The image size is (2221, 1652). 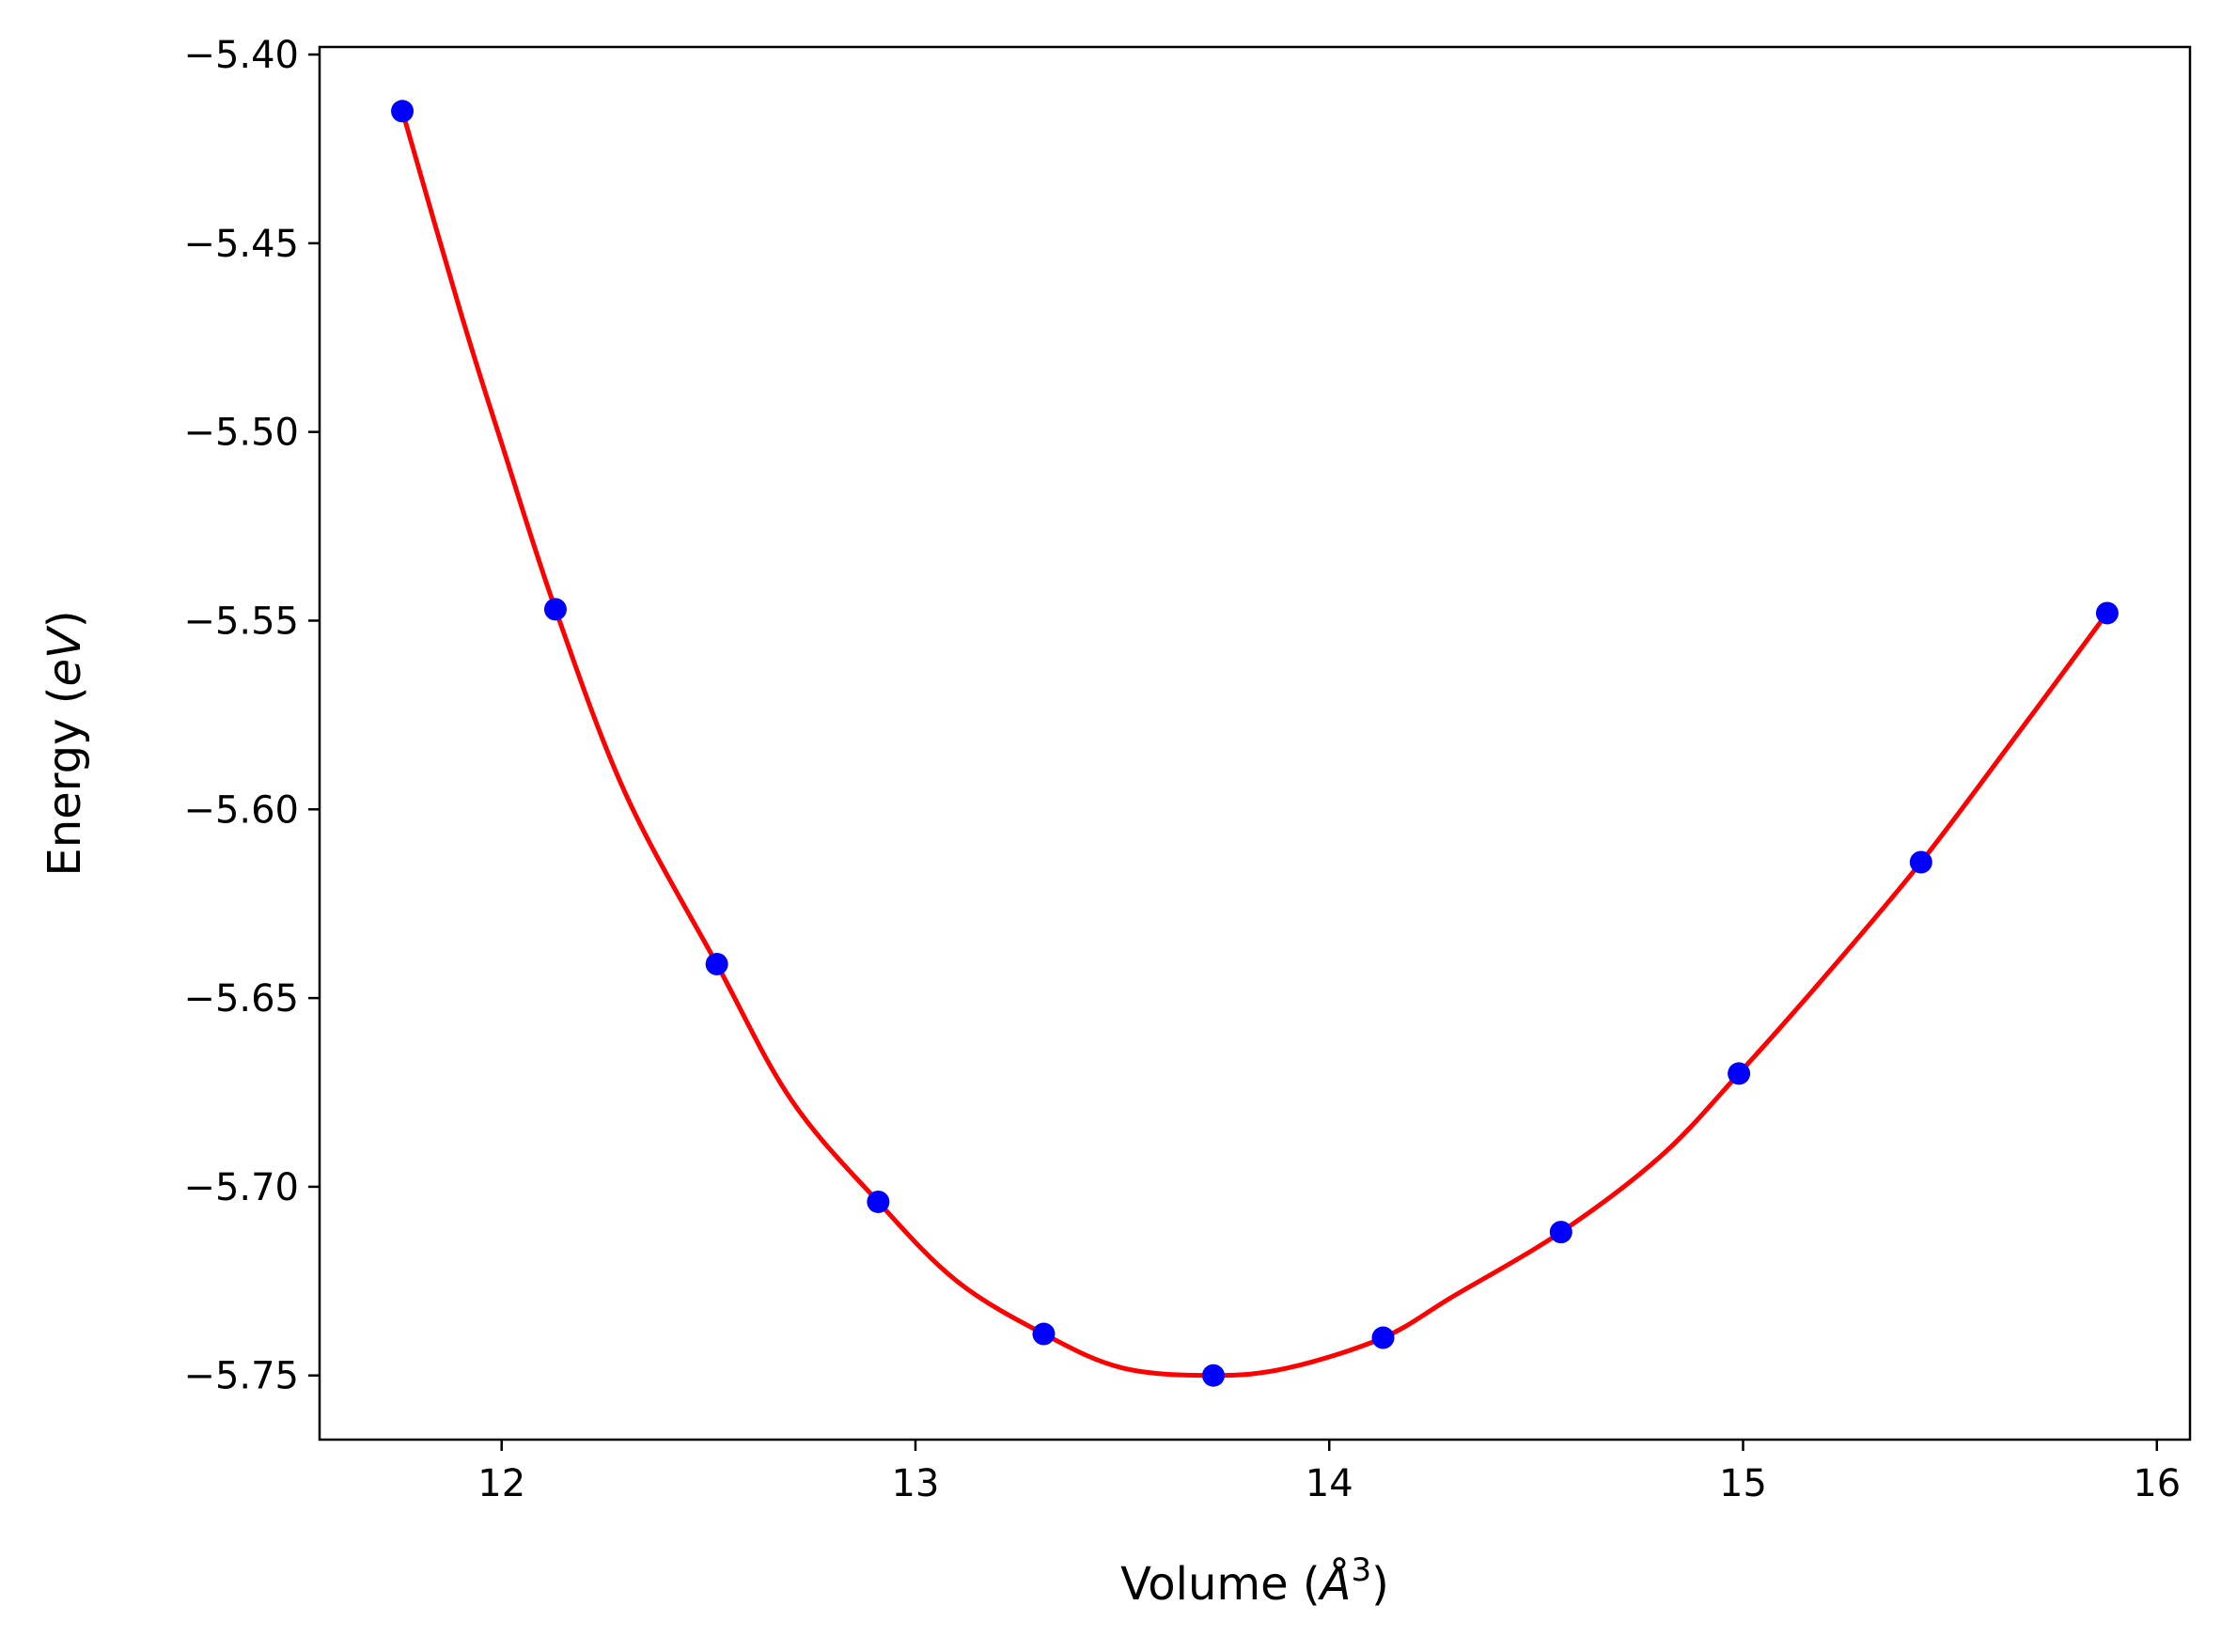 I want to click on x-axis-title: Volume (Å3), so click(x=1254, y=1581).